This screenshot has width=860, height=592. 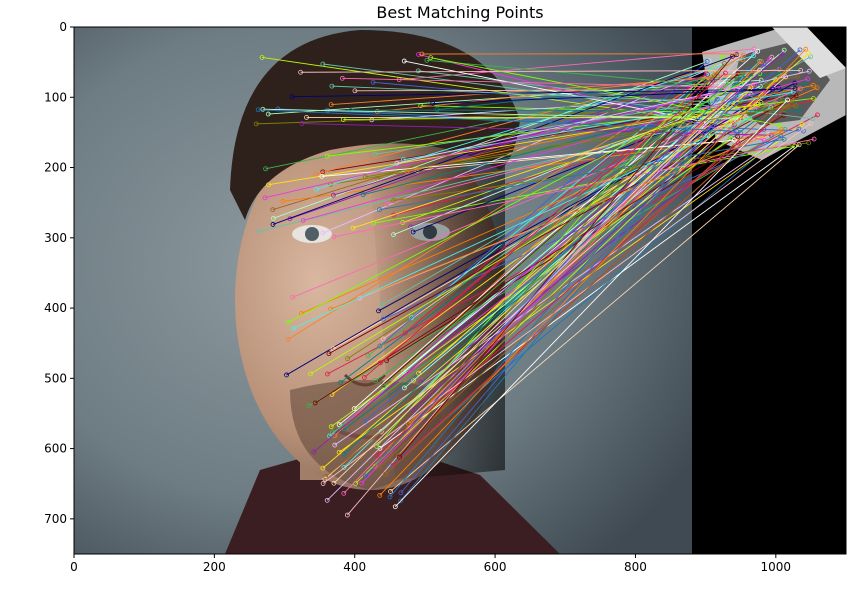 I want to click on y-tick-label: 500, so click(x=55, y=378).